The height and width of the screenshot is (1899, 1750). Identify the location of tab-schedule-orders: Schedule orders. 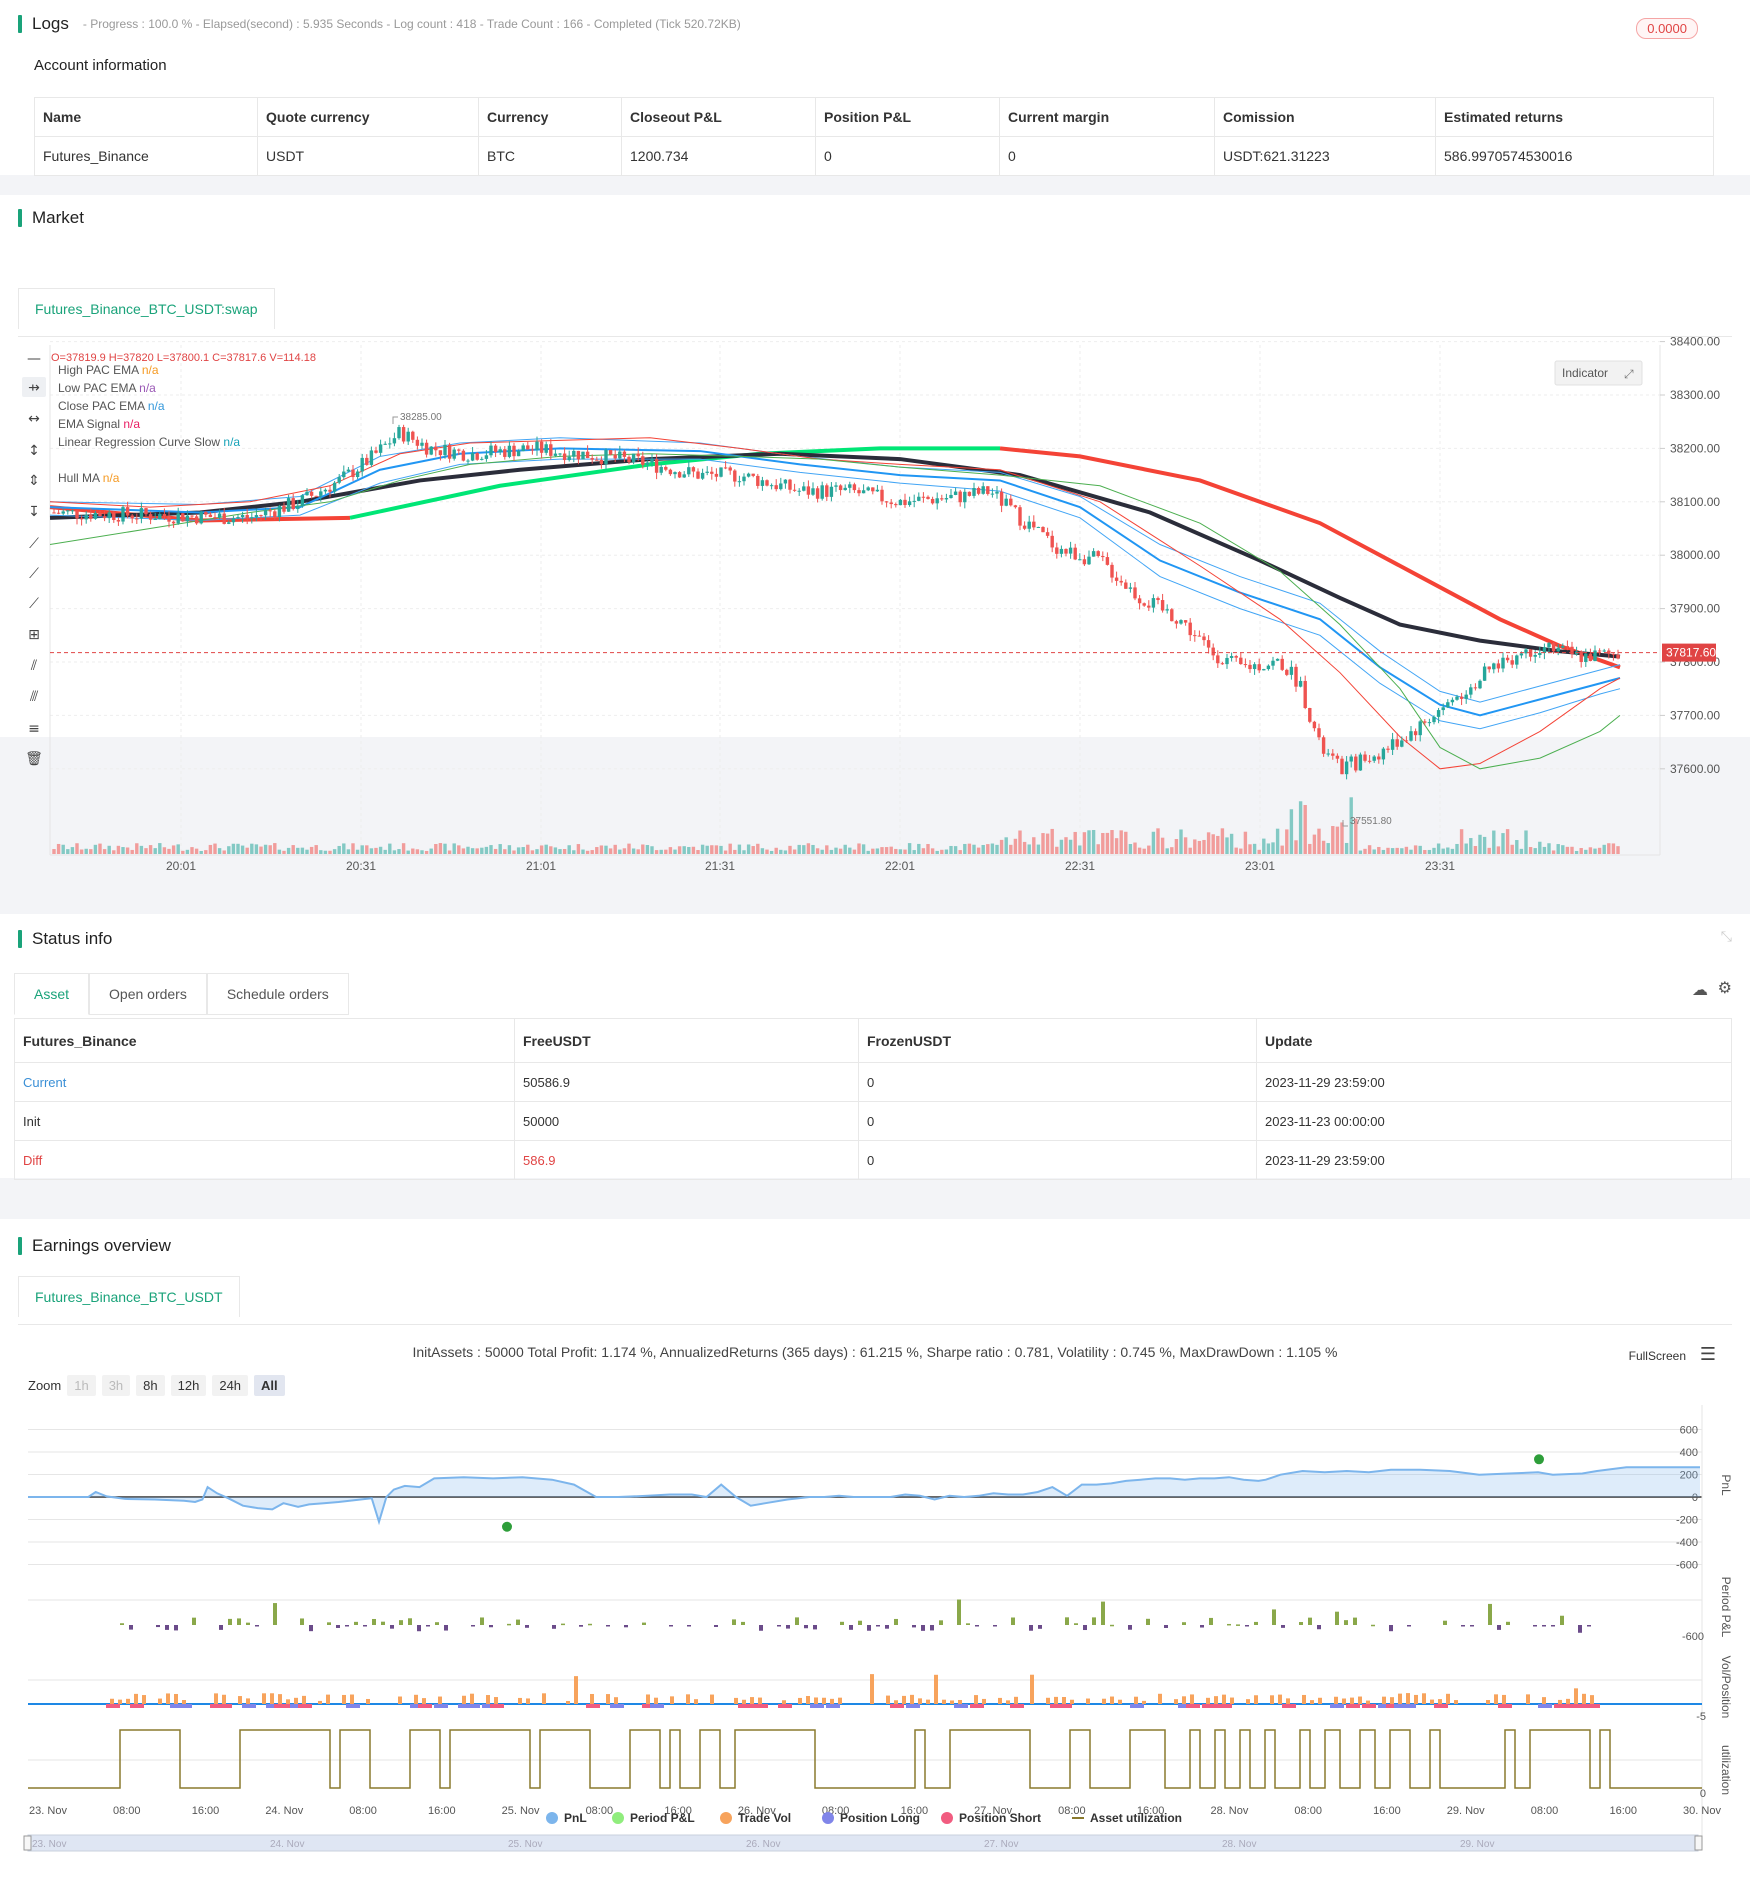
(277, 994).